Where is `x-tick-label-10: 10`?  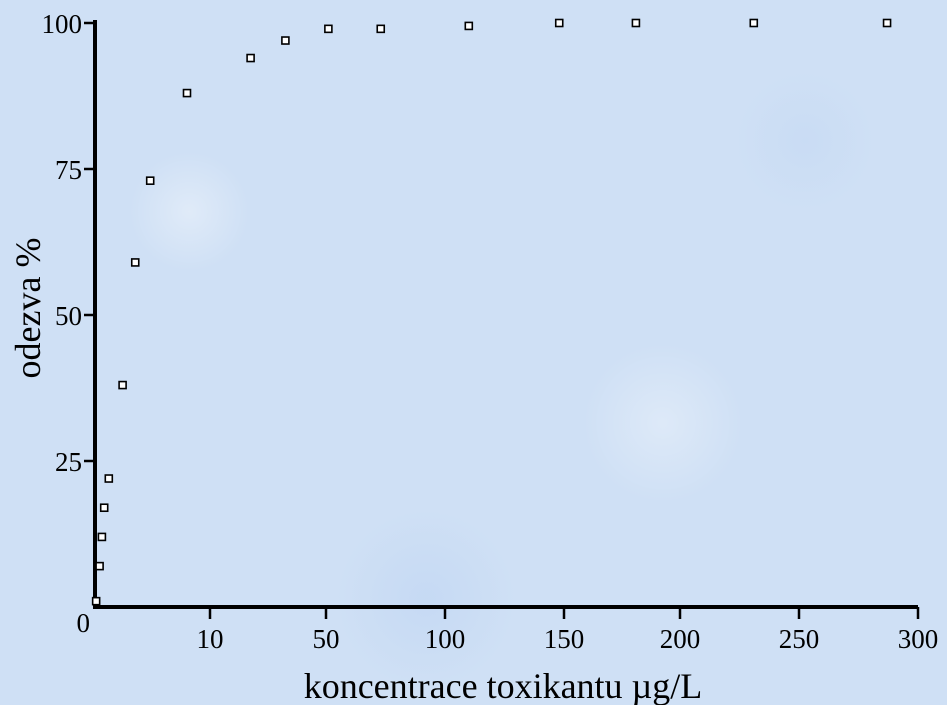
x-tick-label-10: 10 is located at coordinates (210, 639).